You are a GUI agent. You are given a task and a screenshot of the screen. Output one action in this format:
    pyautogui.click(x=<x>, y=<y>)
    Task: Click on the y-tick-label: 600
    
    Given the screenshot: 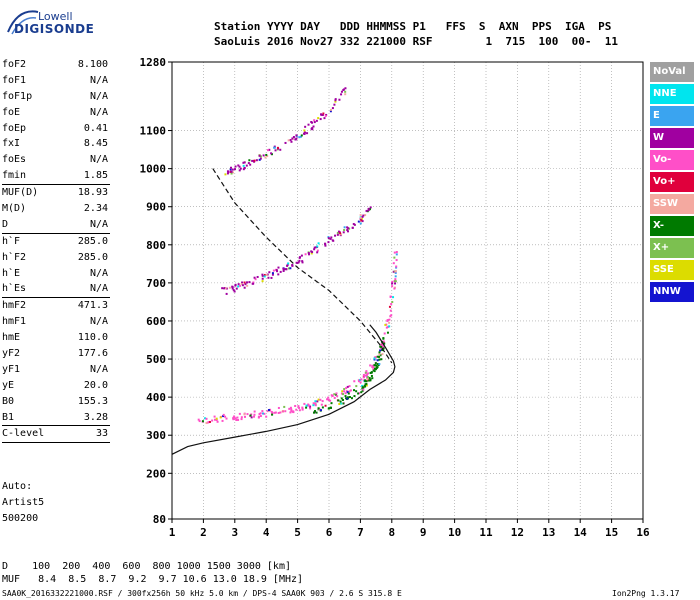 What is the action you would take?
    pyautogui.click(x=156, y=321)
    